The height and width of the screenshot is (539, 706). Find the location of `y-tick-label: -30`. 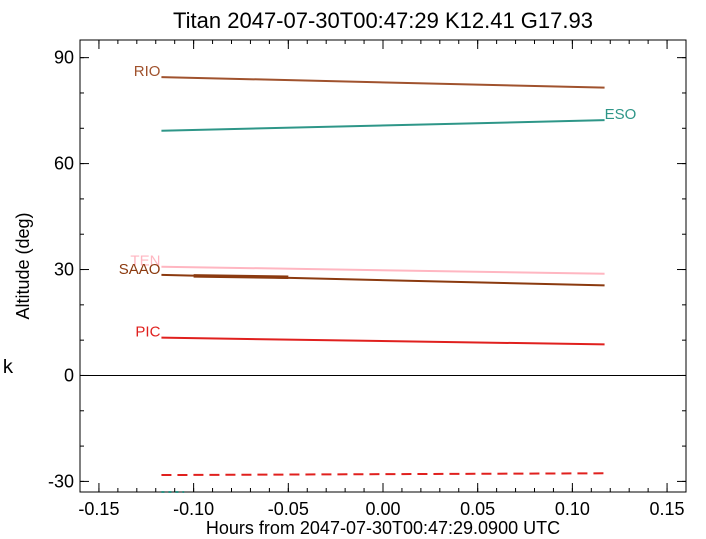

y-tick-label: -30 is located at coordinates (61, 481).